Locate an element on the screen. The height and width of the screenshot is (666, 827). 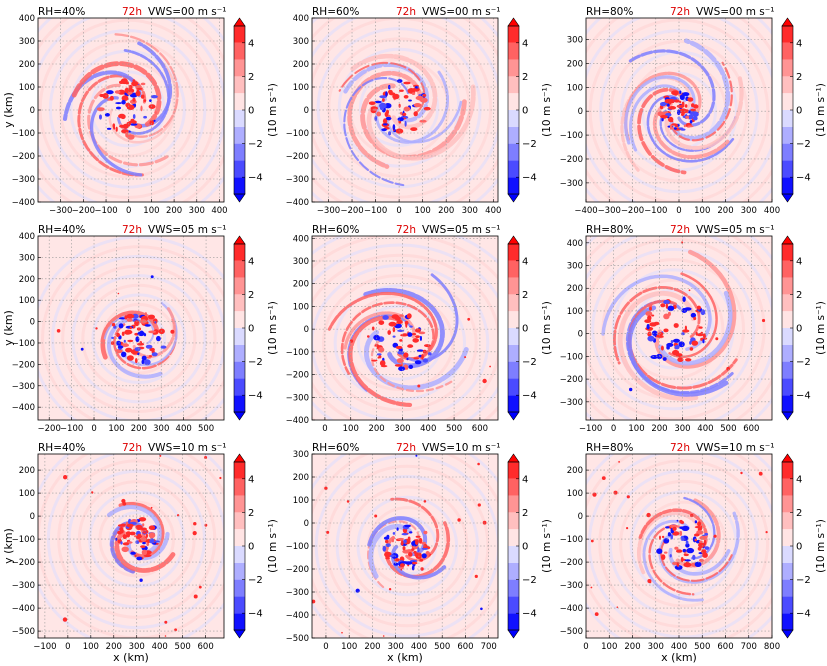
x-tick-label: −200 is located at coordinates (351, 211).